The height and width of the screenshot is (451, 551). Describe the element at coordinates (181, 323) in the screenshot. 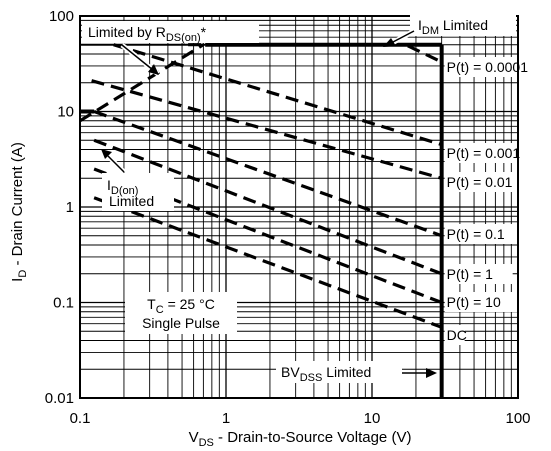

I see `condition-annotation-line2: Single Pulse` at that location.